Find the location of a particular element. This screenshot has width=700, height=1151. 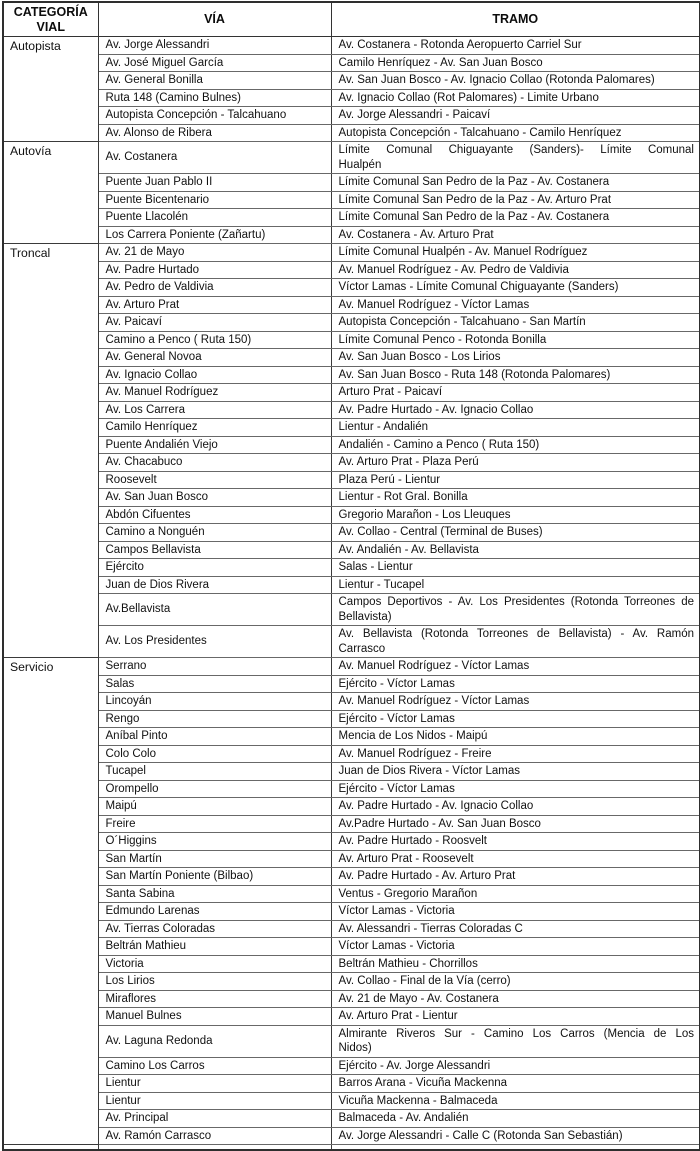

tramo-cell: Av. Andalién - Av. Bellavista is located at coordinates (515, 549).